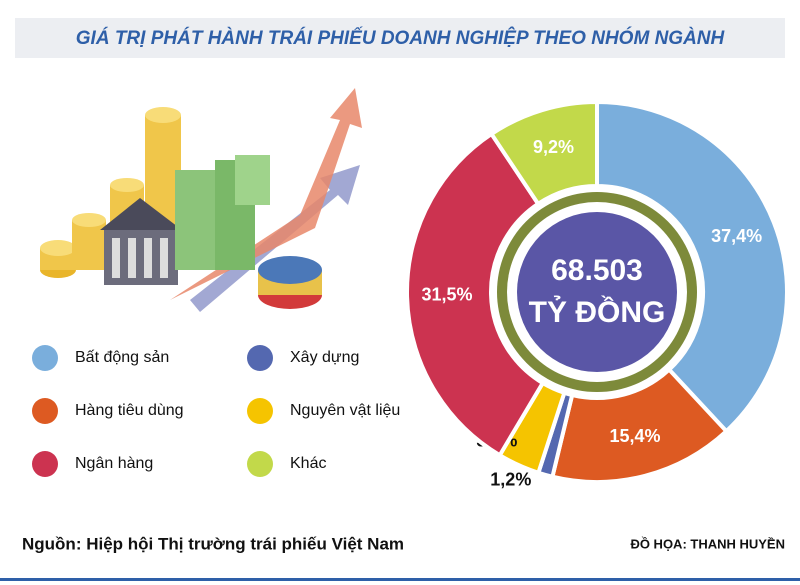 This screenshot has height=585, width=800. I want to click on value-label: 9,2%, so click(553, 147).